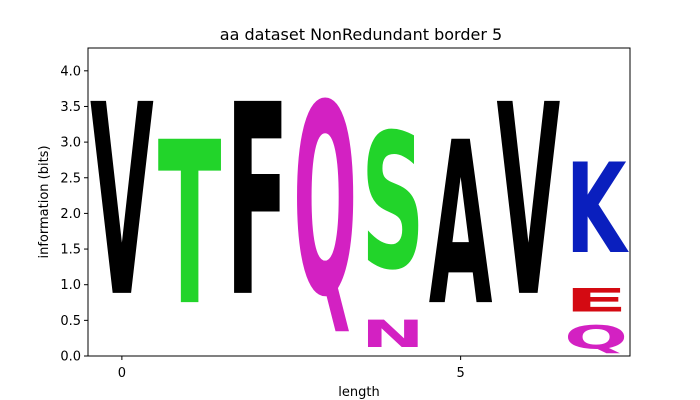  I want to click on y-tick-label: 3.5, so click(70, 107).